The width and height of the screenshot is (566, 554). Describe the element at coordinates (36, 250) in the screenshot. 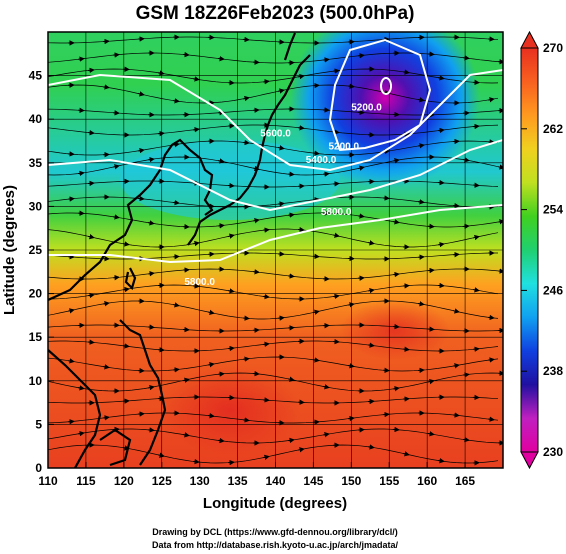

I see `y-tick-label: 25` at that location.